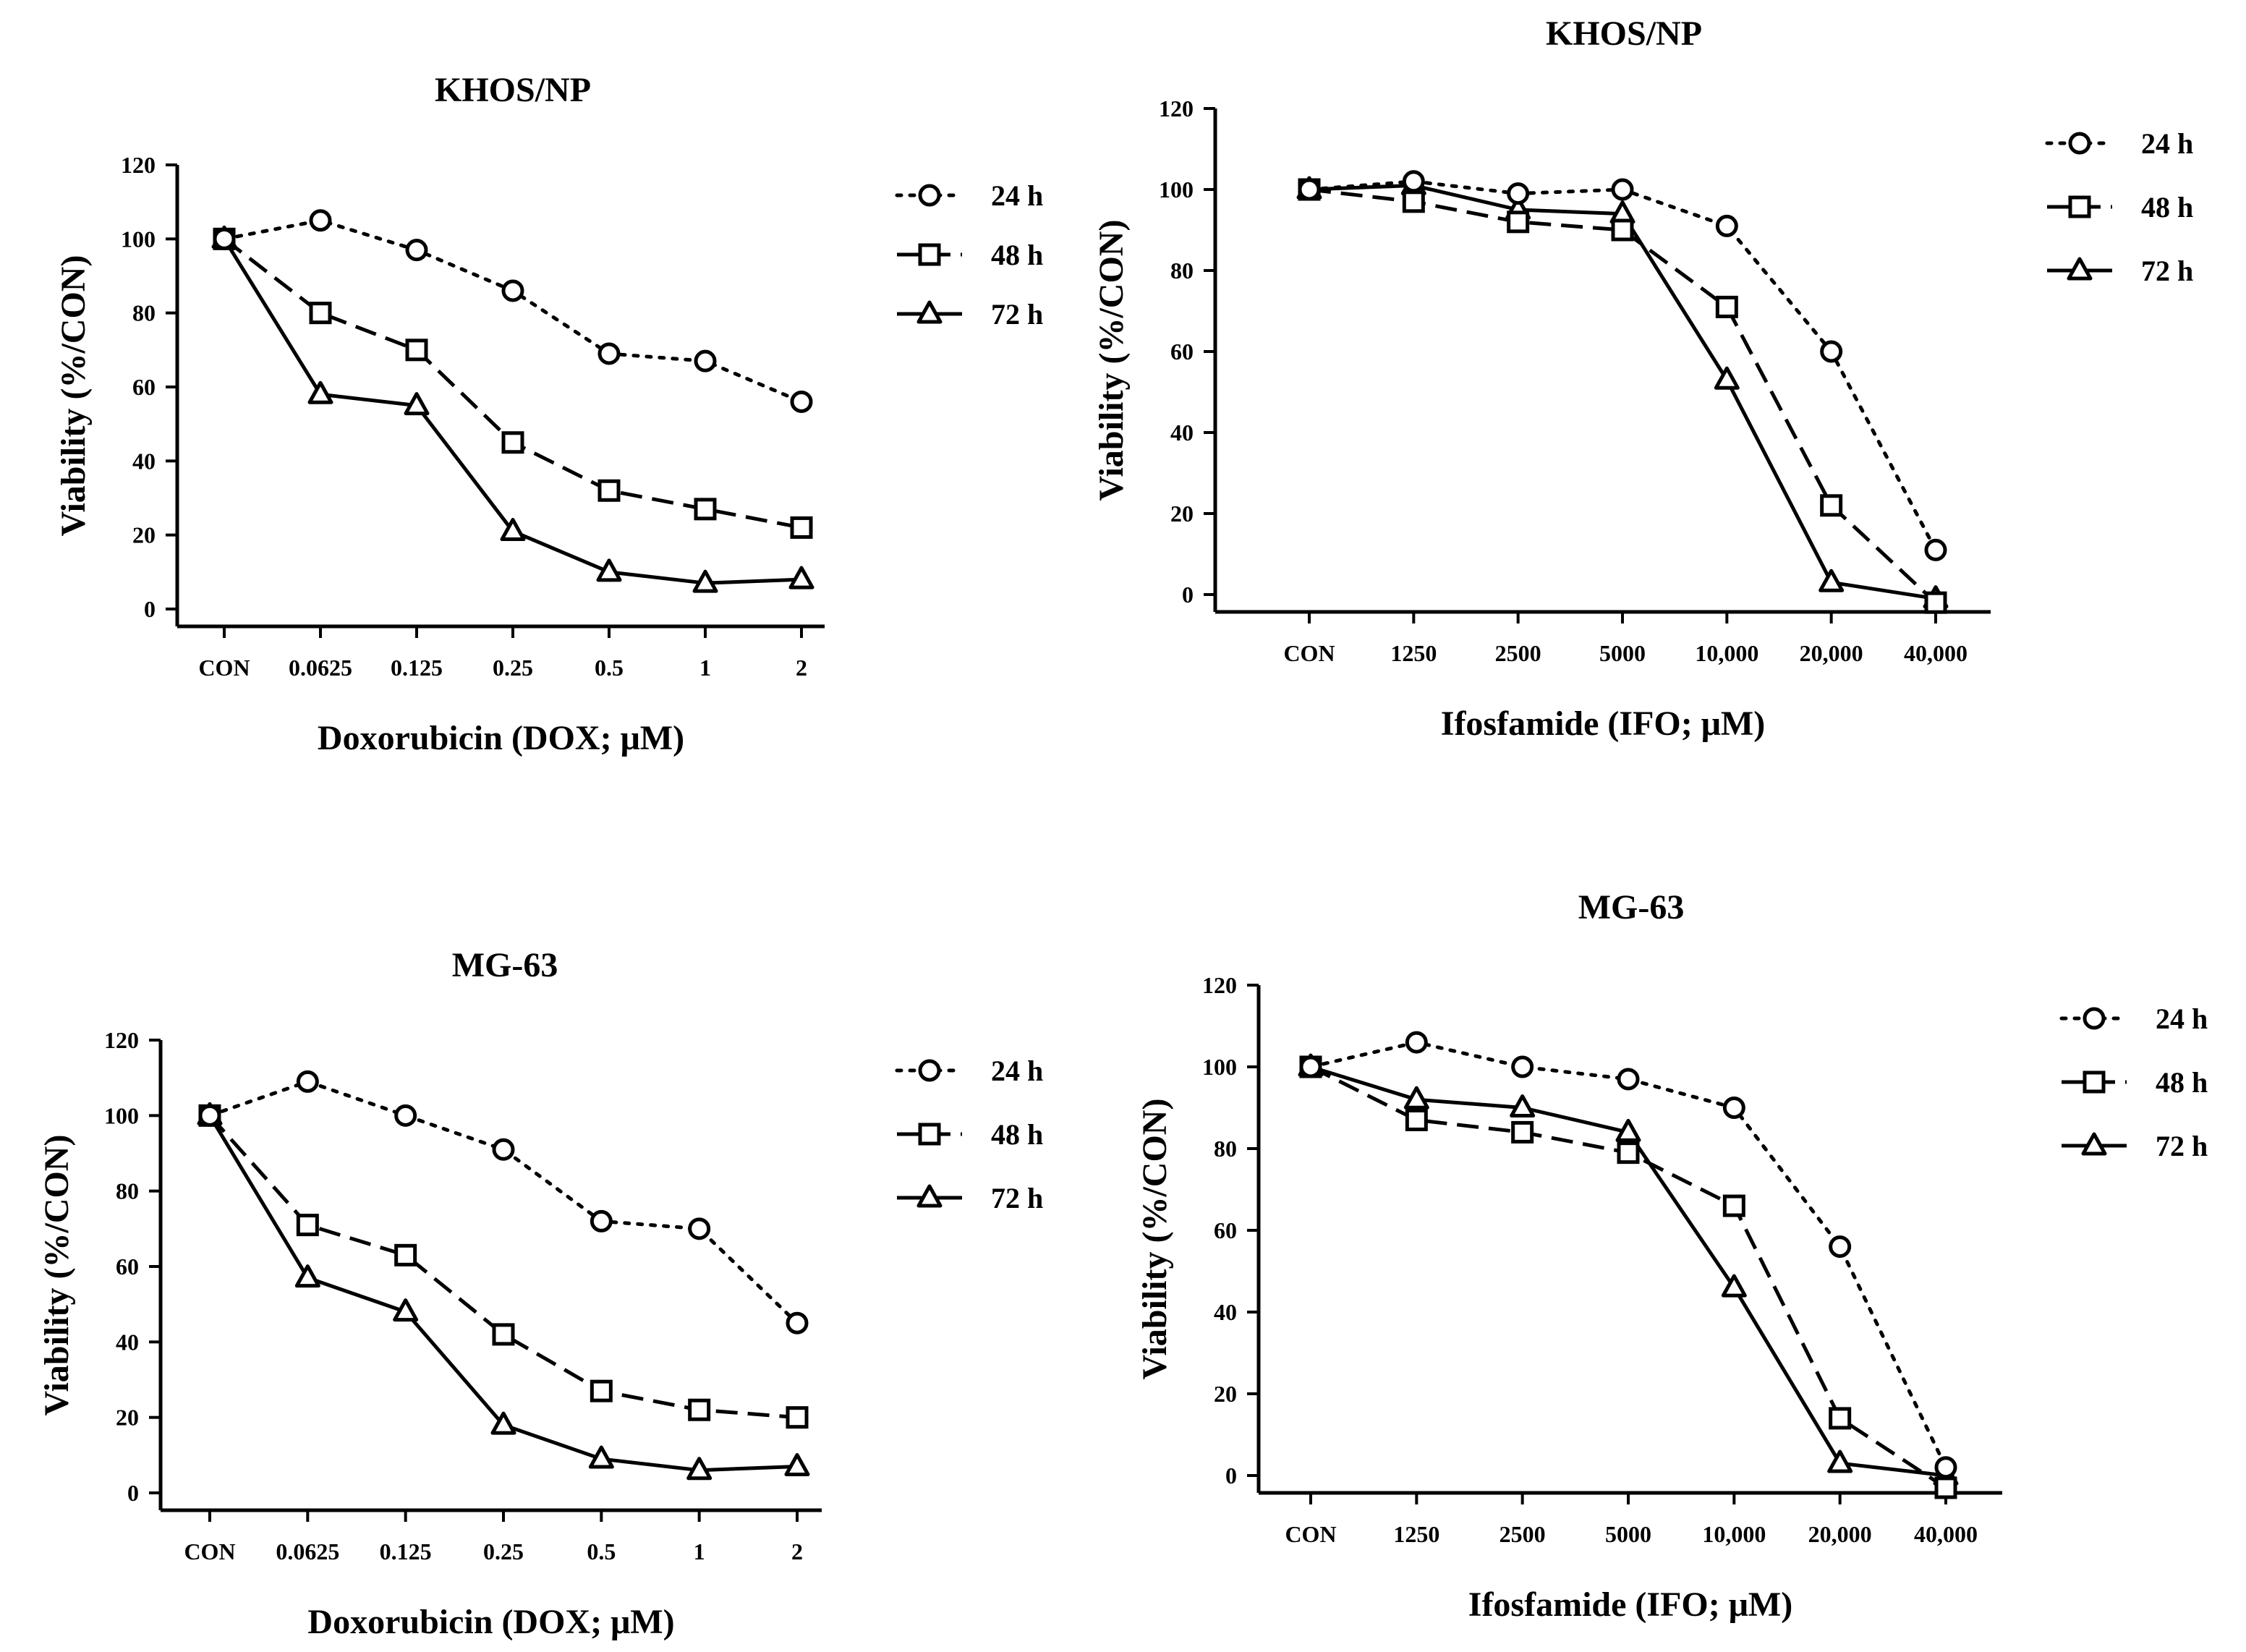  Describe the element at coordinates (1628, 1534) in the screenshot. I see `x-tick-label: 5000` at that location.